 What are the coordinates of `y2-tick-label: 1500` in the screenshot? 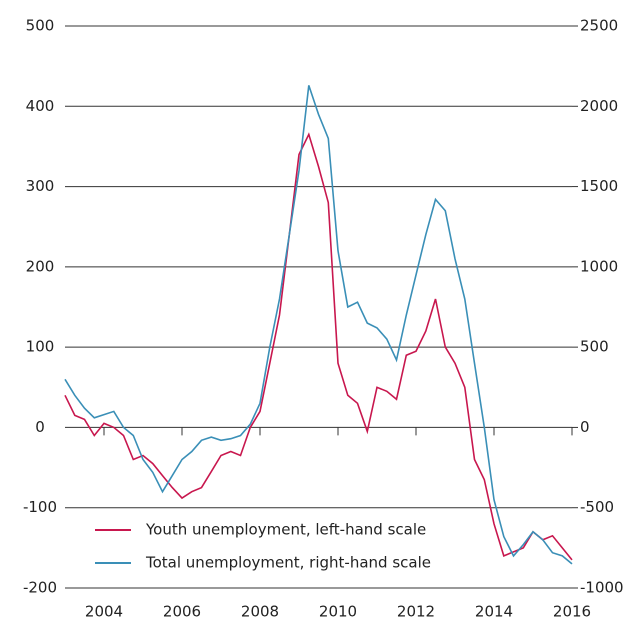 It's located at (599, 186).